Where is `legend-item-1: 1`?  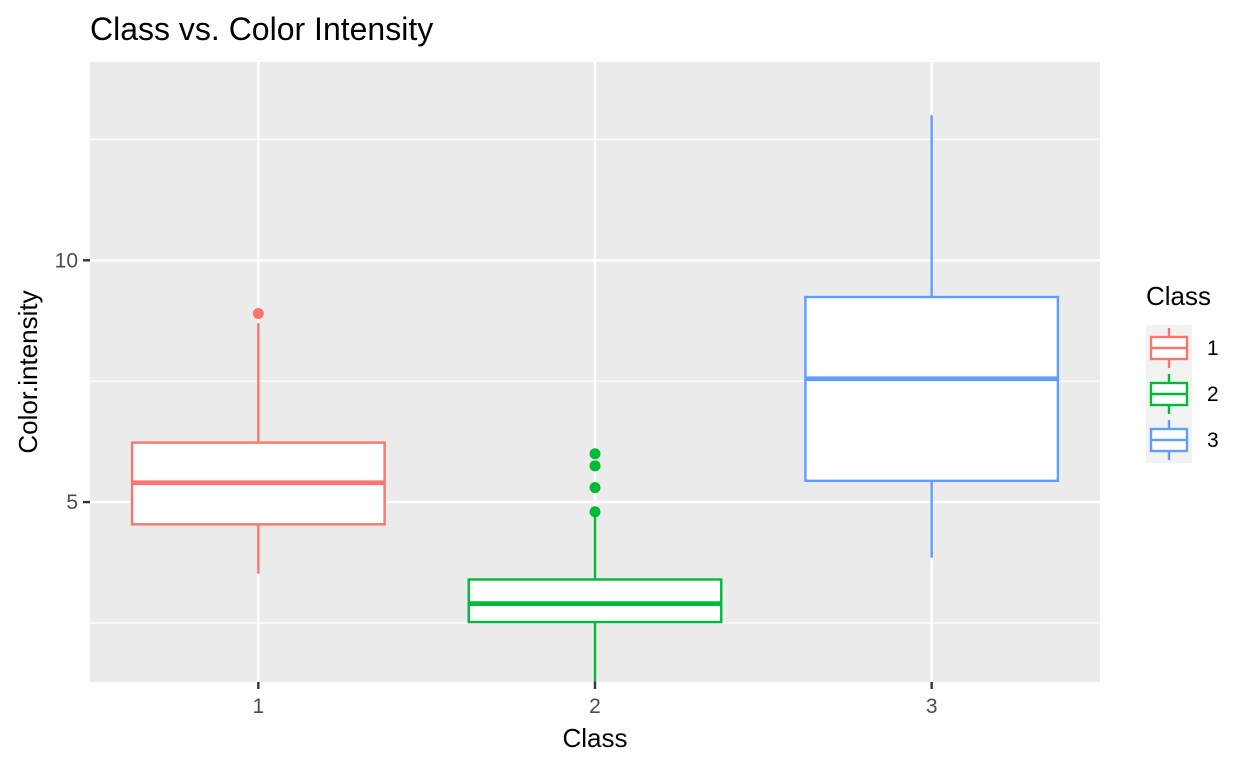
legend-item-1: 1 is located at coordinates (1182, 348).